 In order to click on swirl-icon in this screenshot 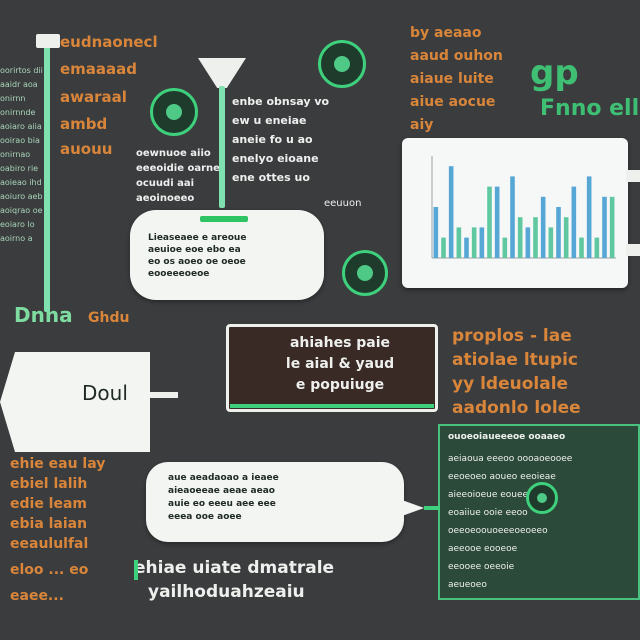, I will do `click(365, 273)`.